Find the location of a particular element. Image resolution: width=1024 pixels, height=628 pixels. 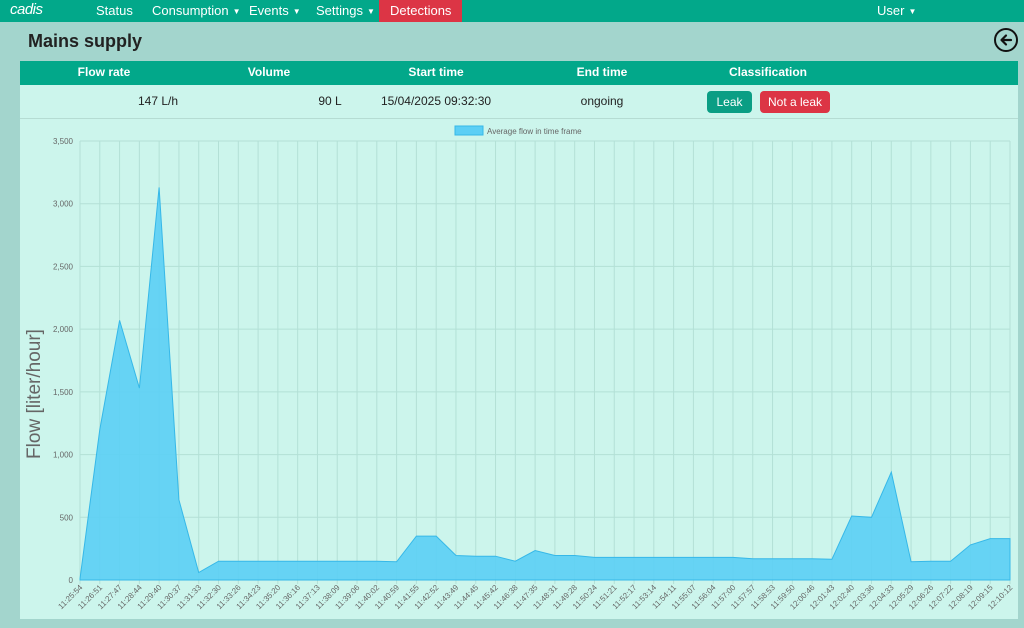

not-a-leak-button: Not a leak is located at coordinates (795, 102).